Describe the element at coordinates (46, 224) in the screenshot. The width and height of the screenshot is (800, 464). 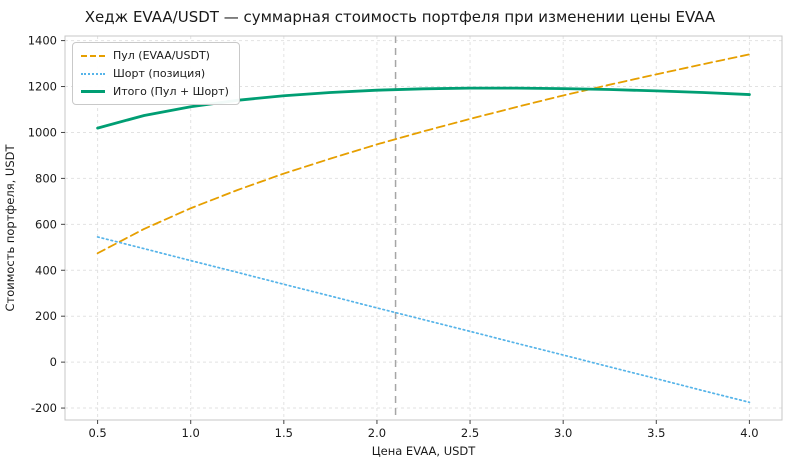
I see `y-tick-label: 600` at that location.